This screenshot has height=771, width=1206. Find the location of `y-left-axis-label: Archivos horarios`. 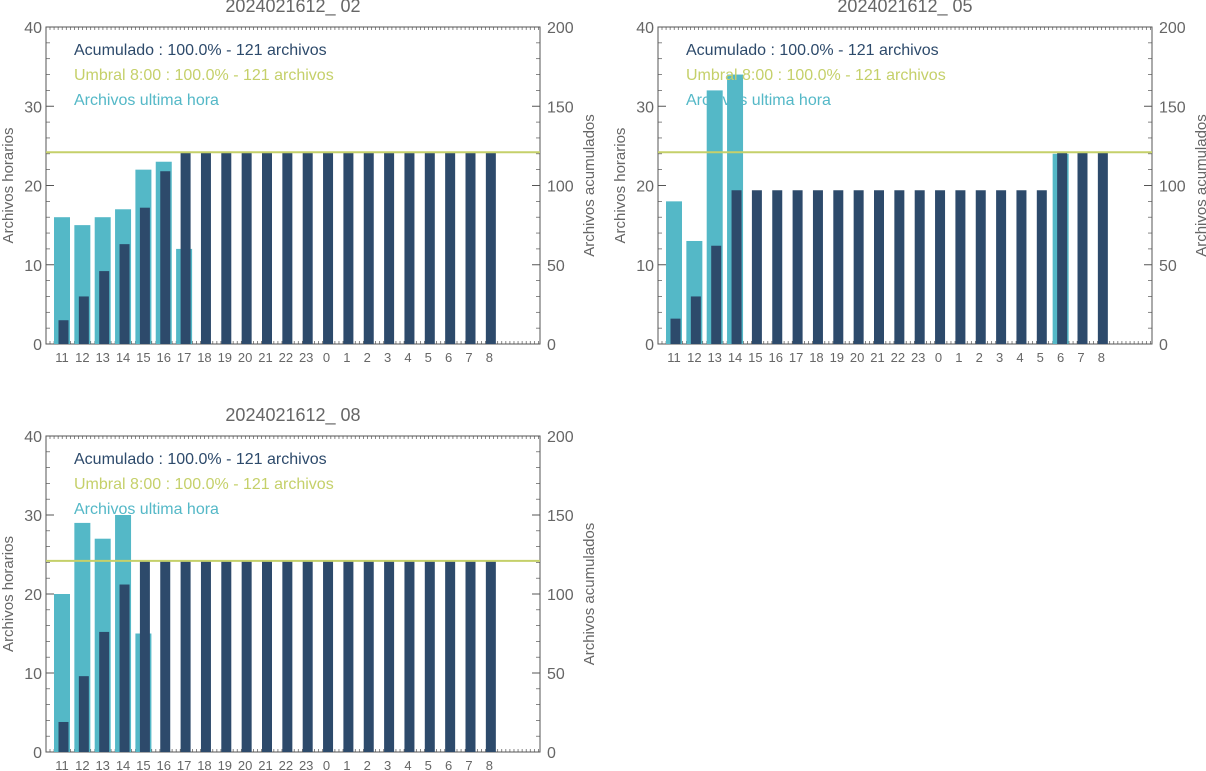

y-left-axis-label: Archivos horarios is located at coordinates (8, 594).